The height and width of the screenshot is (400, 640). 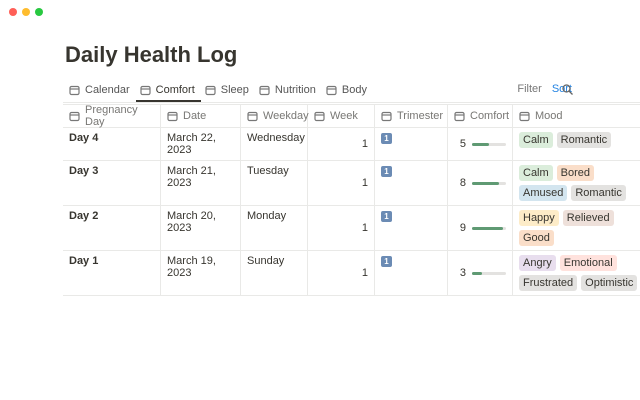 What do you see at coordinates (575, 173) in the screenshot?
I see `mood-tag: Bored` at bounding box center [575, 173].